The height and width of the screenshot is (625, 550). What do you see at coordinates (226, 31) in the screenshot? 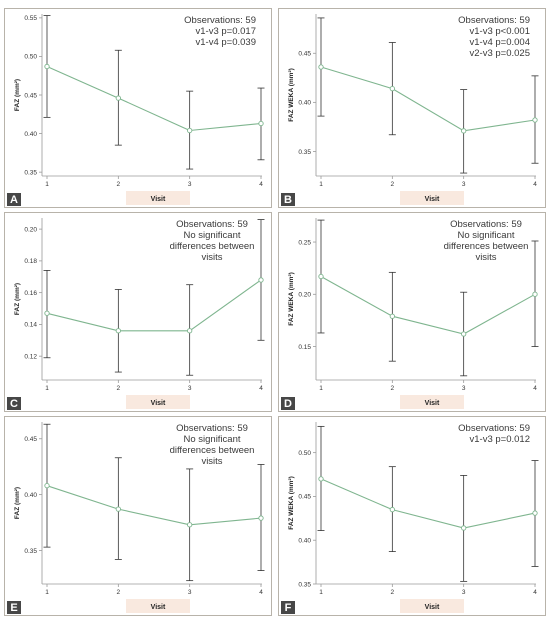
I see `annotation-line: v1-v3 p=0.017` at bounding box center [226, 31].